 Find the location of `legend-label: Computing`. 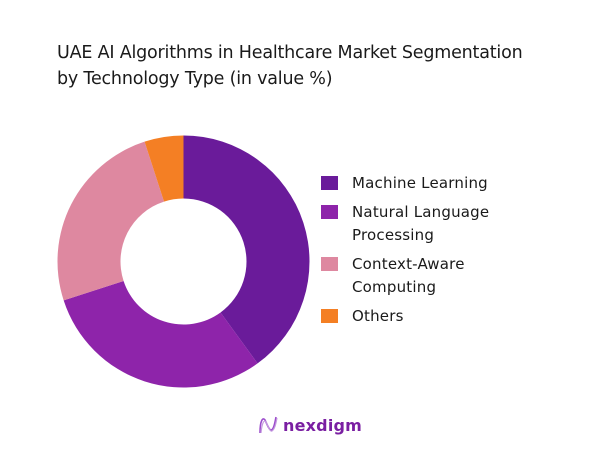

legend-label: Computing is located at coordinates (394, 287).